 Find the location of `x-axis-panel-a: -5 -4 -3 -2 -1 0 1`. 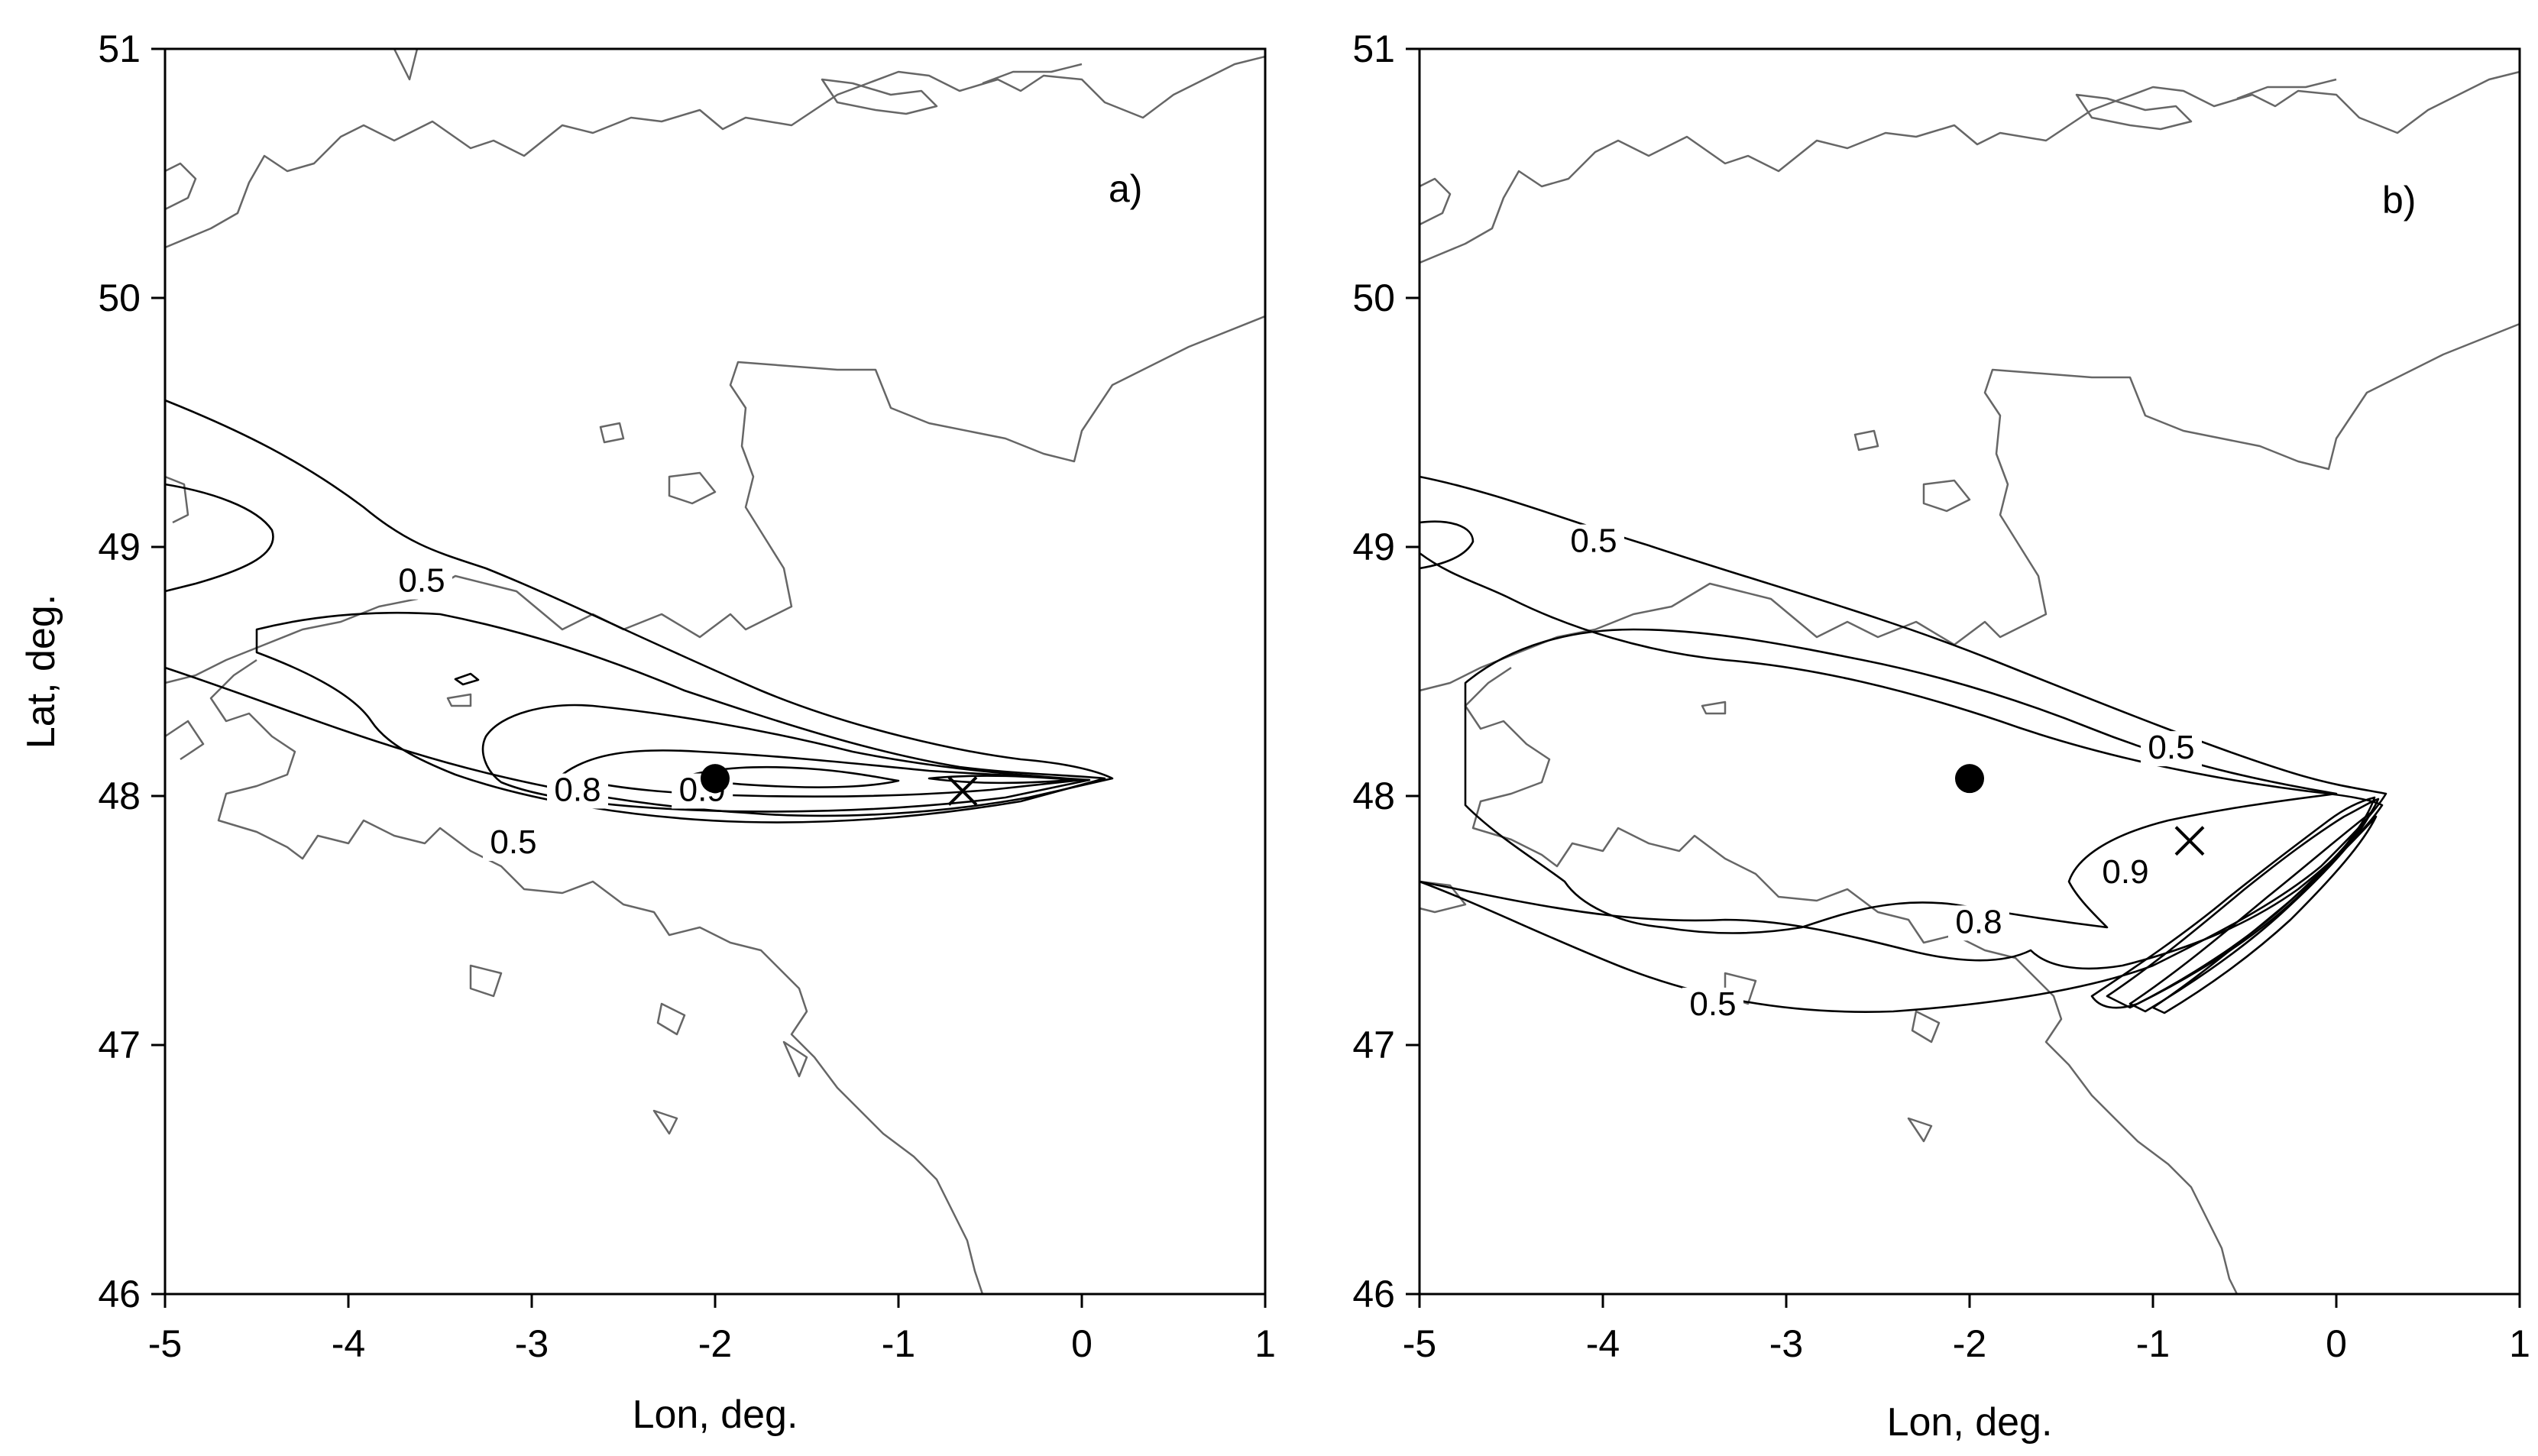

x-axis-panel-a: -5 -4 -3 -2 -1 0 1 is located at coordinates (712, 1330).